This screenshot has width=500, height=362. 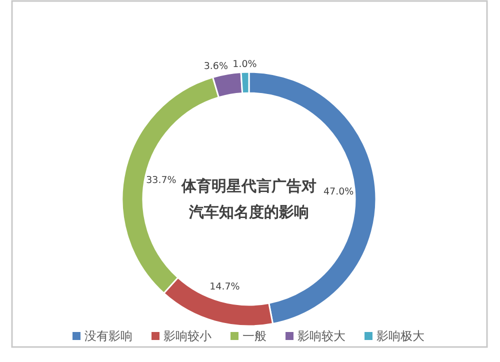 What do you see at coordinates (322, 336) in the screenshot?
I see `legend-label: 影响较大` at bounding box center [322, 336].